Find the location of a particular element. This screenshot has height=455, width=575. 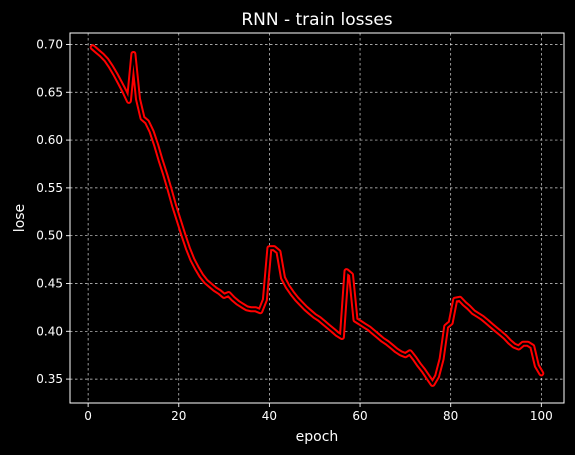

y-tick-label: 0.40 is located at coordinates (49, 331).